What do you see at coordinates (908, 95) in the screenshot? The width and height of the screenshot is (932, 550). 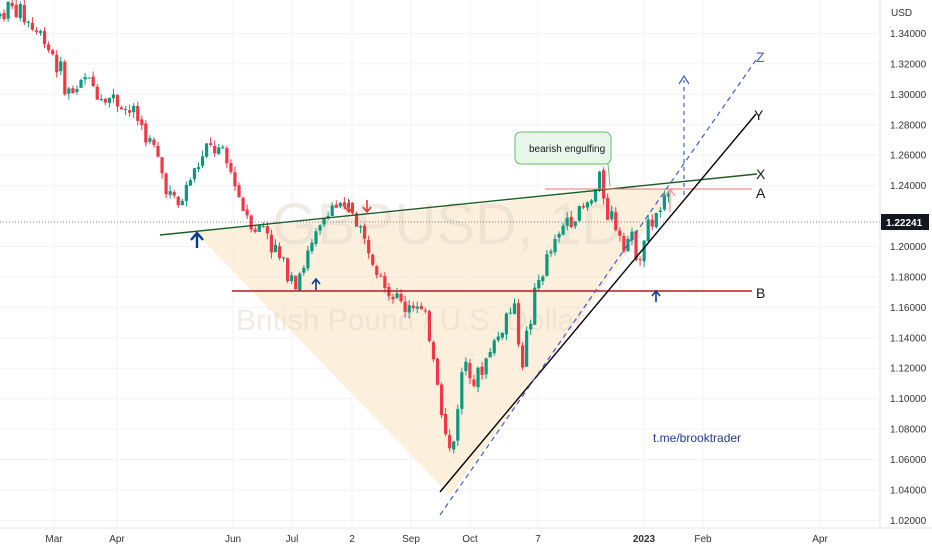 I see `price-tick-label: 1.30000` at bounding box center [908, 95].